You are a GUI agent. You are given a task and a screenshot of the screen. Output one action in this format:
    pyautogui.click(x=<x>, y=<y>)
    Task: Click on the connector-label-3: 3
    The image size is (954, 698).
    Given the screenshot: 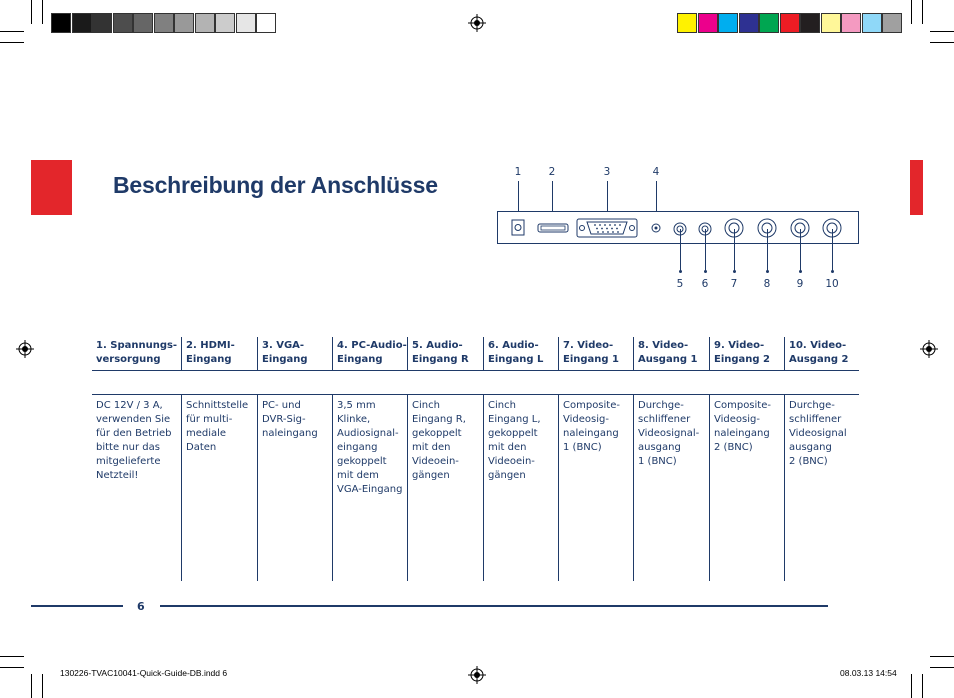 What is the action you would take?
    pyautogui.click(x=607, y=172)
    